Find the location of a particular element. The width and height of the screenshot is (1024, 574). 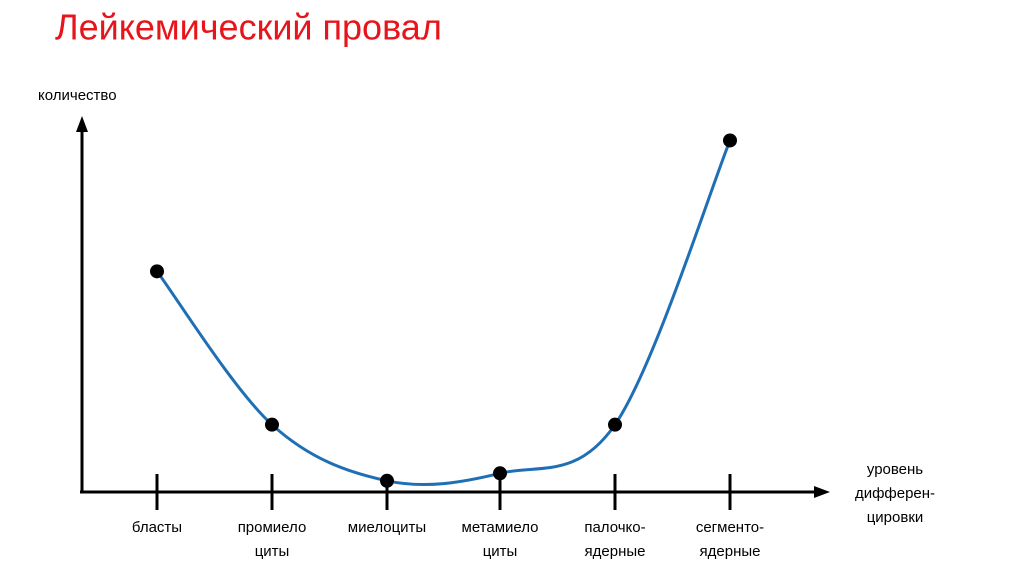

chart-title: Лейкемический провал is located at coordinates (248, 27).